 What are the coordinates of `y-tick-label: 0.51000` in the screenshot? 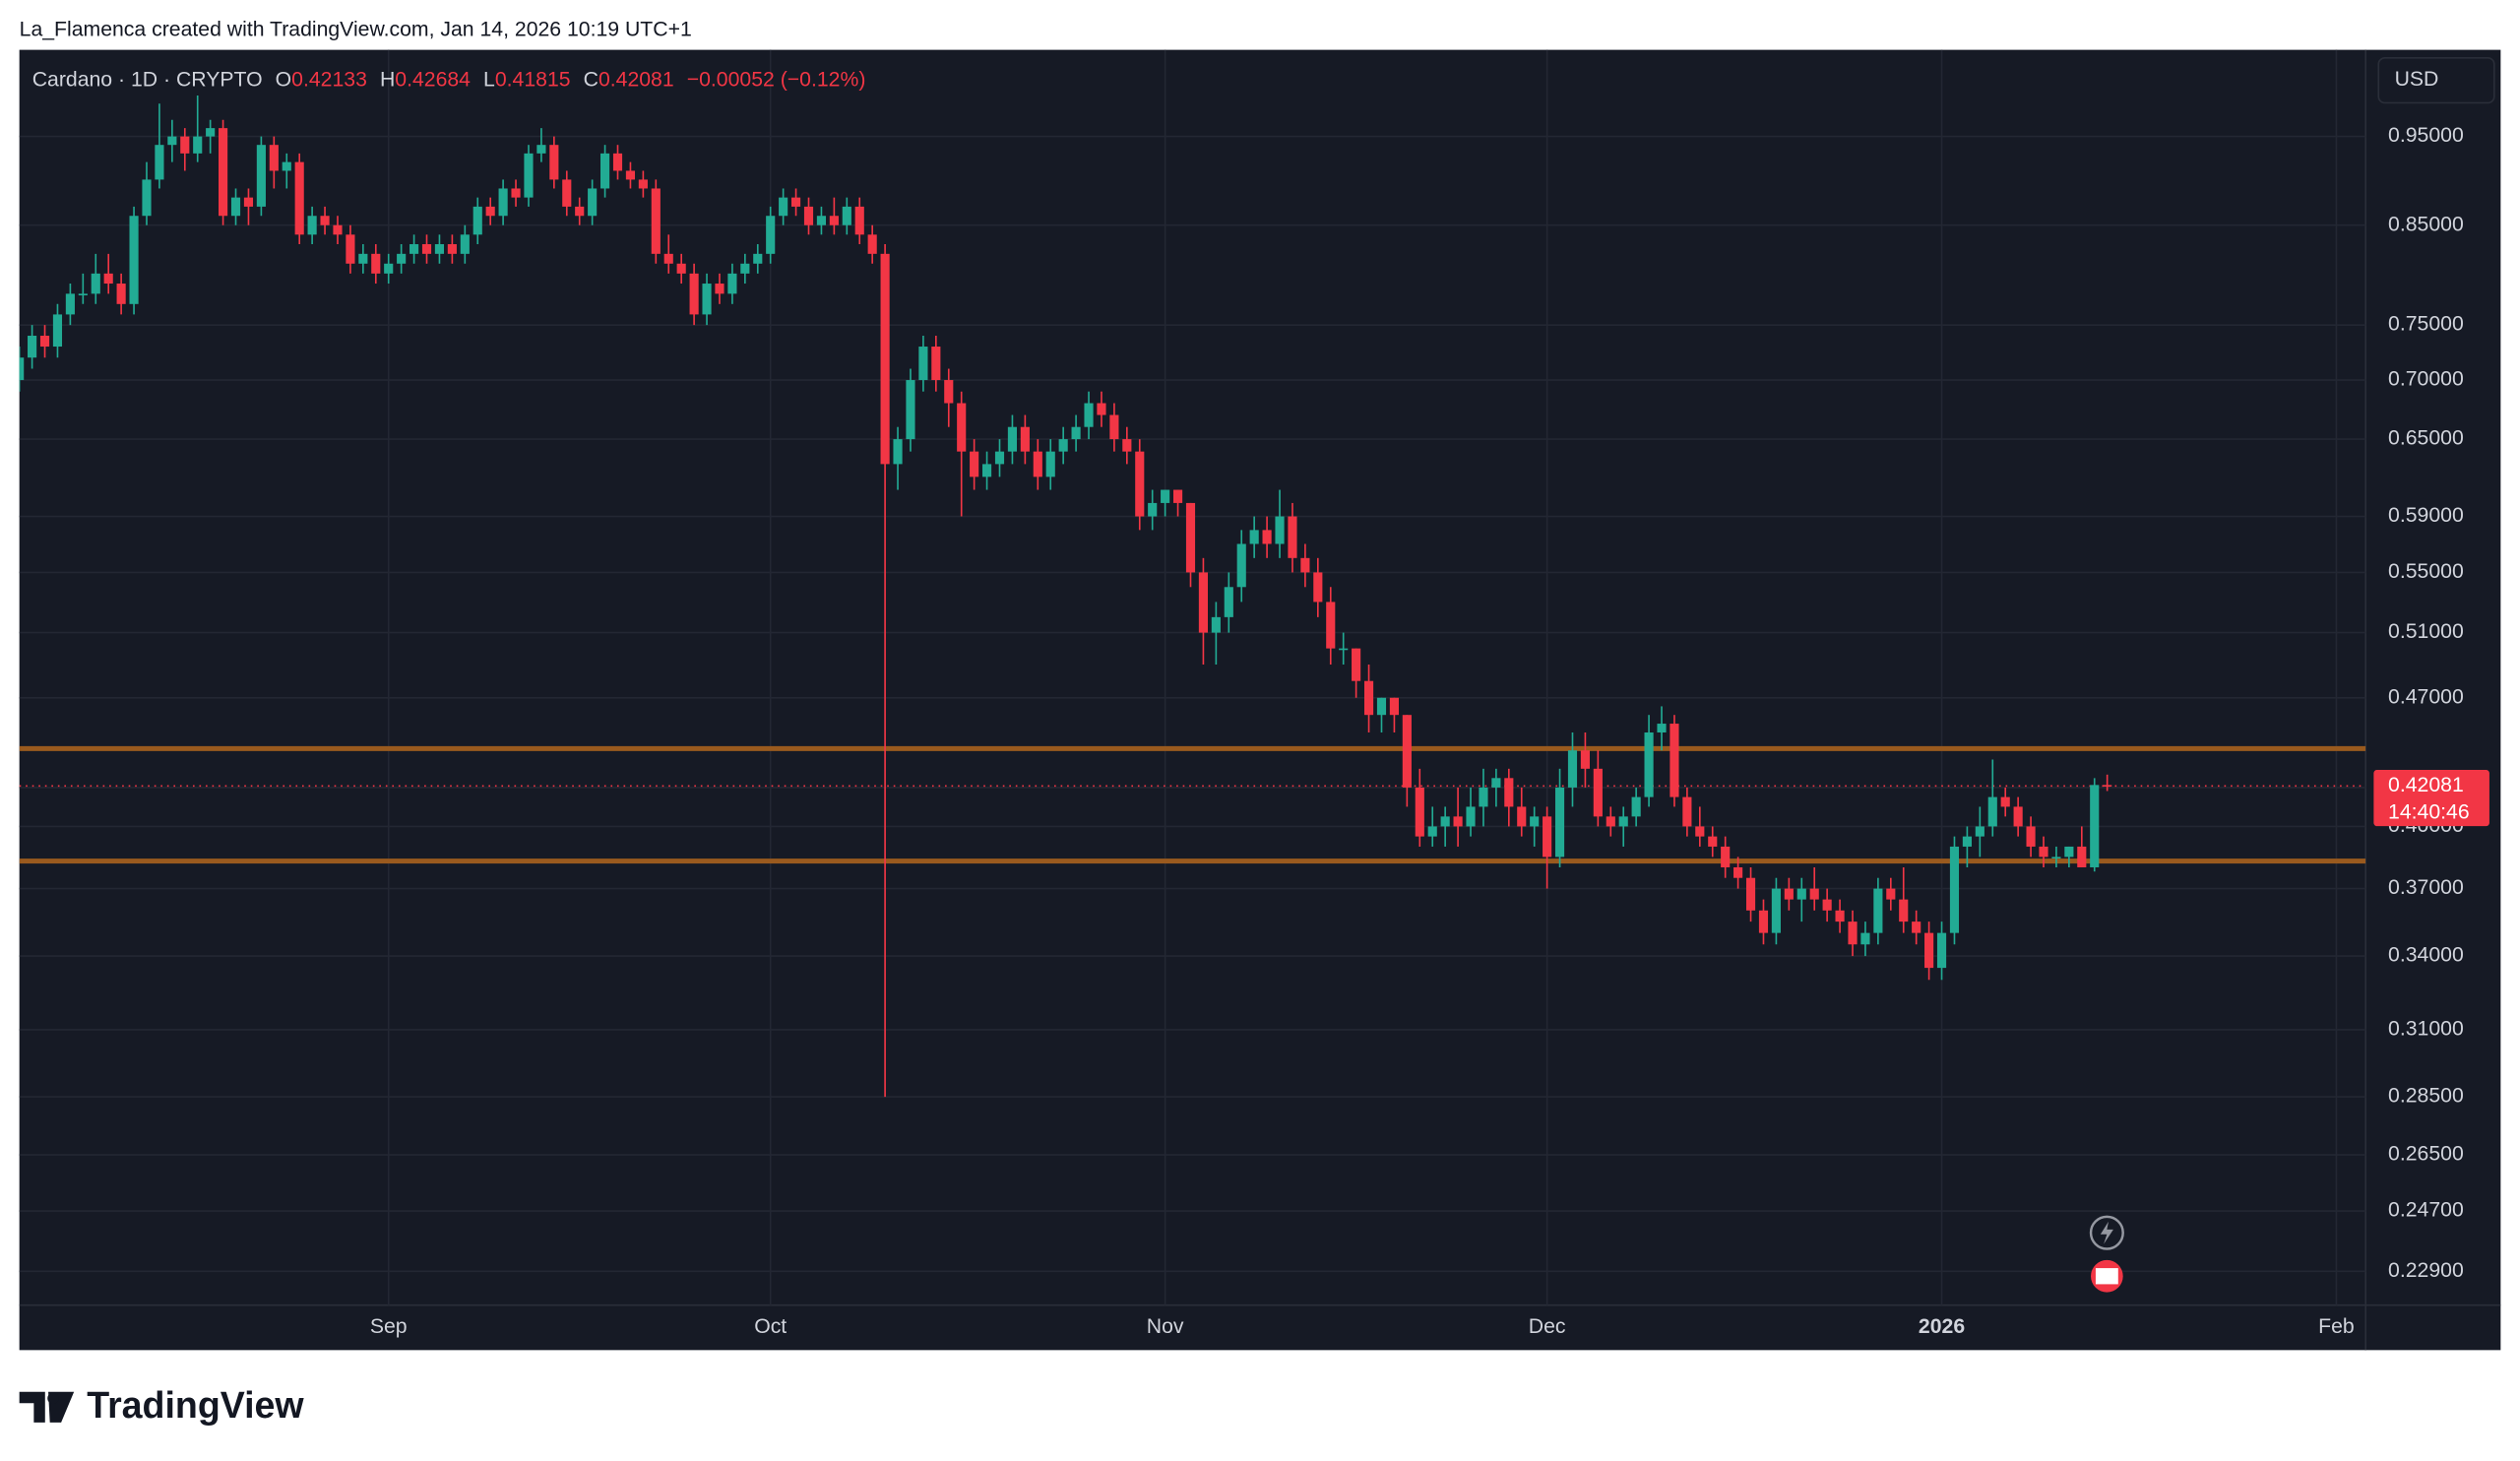 It's located at (2426, 631).